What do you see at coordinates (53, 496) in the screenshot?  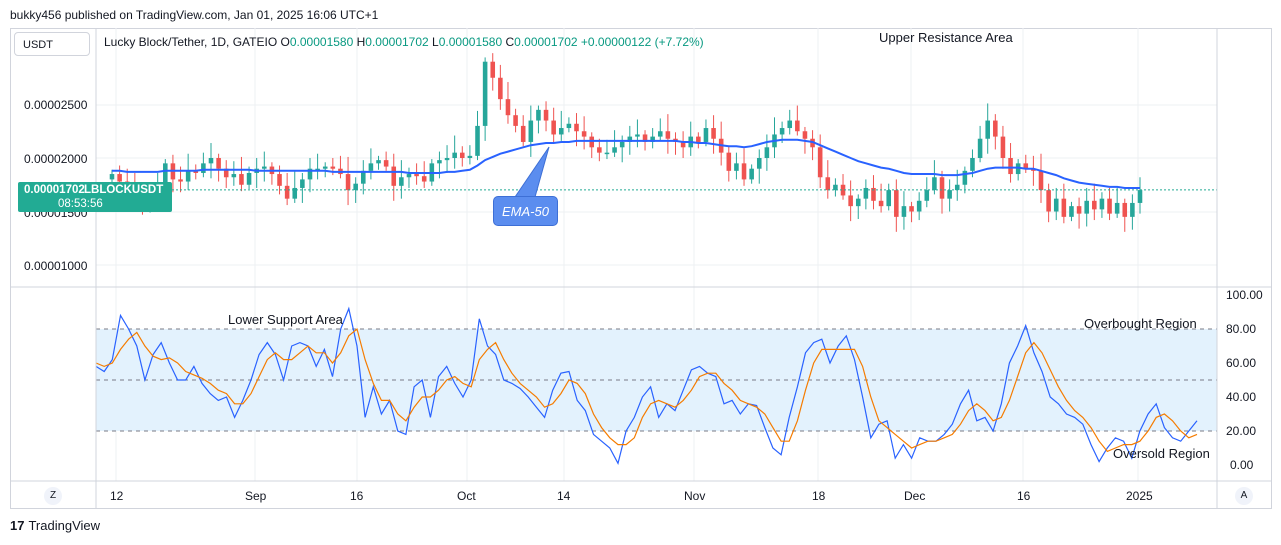 I see `zoom-button: Z` at bounding box center [53, 496].